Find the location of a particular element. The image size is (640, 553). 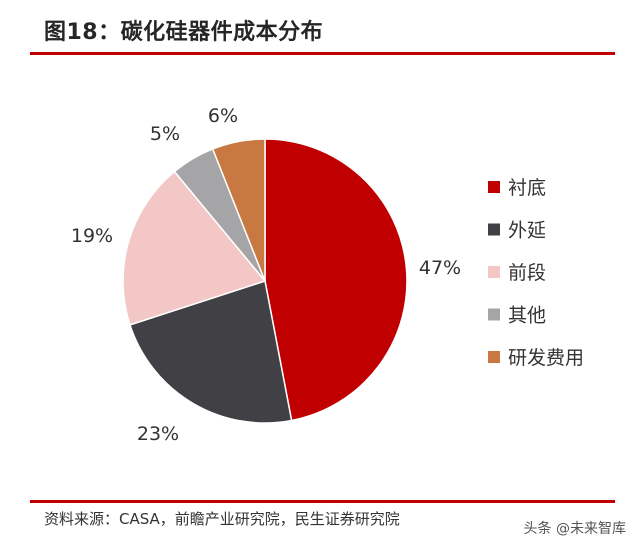

legend-label: 研发费用 is located at coordinates (546, 358).